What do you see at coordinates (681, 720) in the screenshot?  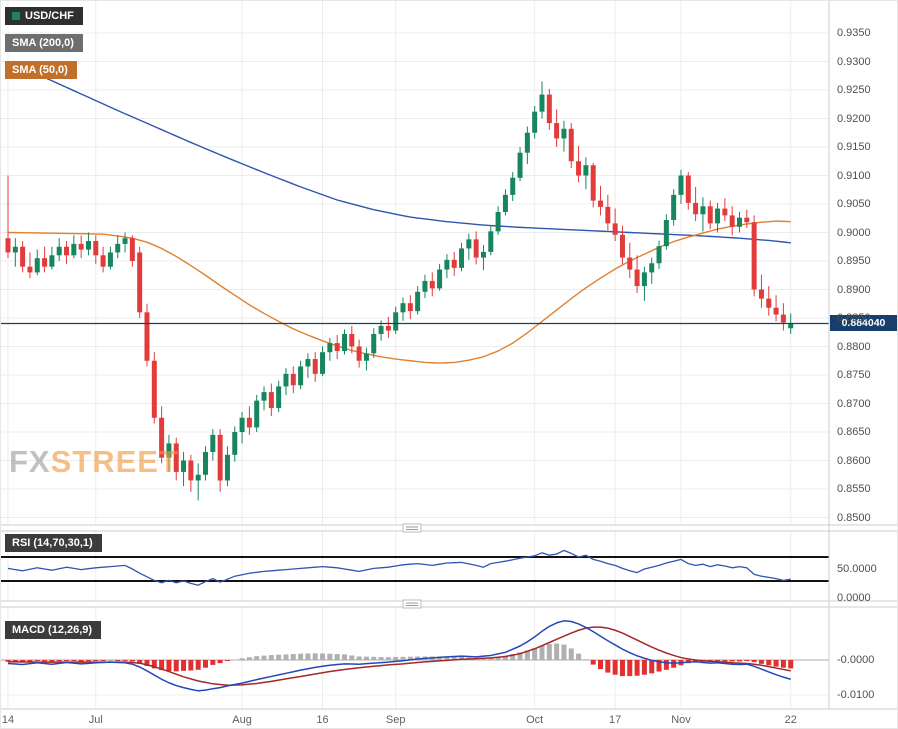 I see `x-axis-label: Nov` at bounding box center [681, 720].